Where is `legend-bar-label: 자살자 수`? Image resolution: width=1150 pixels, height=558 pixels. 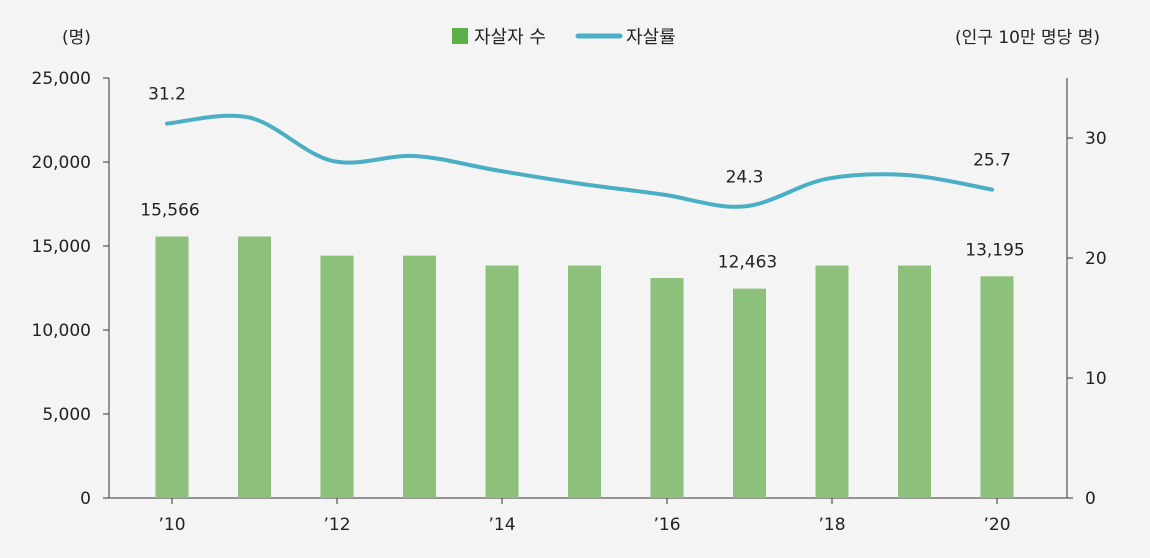 legend-bar-label: 자살자 수 is located at coordinates (510, 37).